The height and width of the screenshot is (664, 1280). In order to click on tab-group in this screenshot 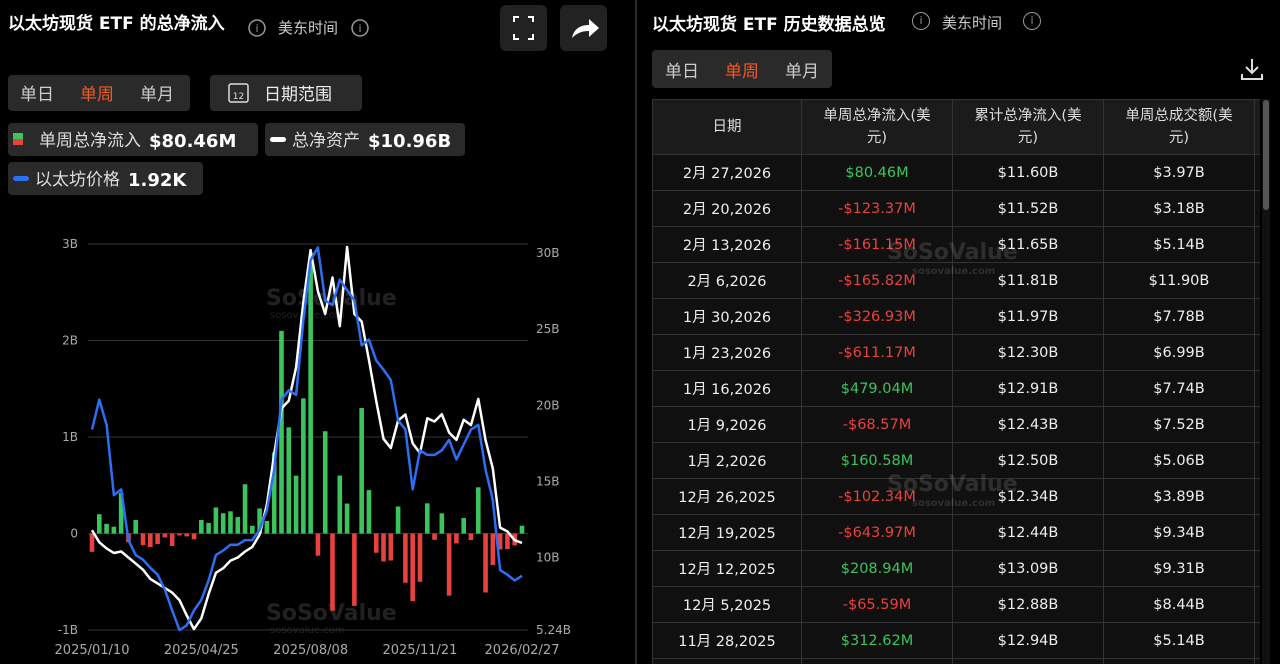, I will do `click(99, 93)`.